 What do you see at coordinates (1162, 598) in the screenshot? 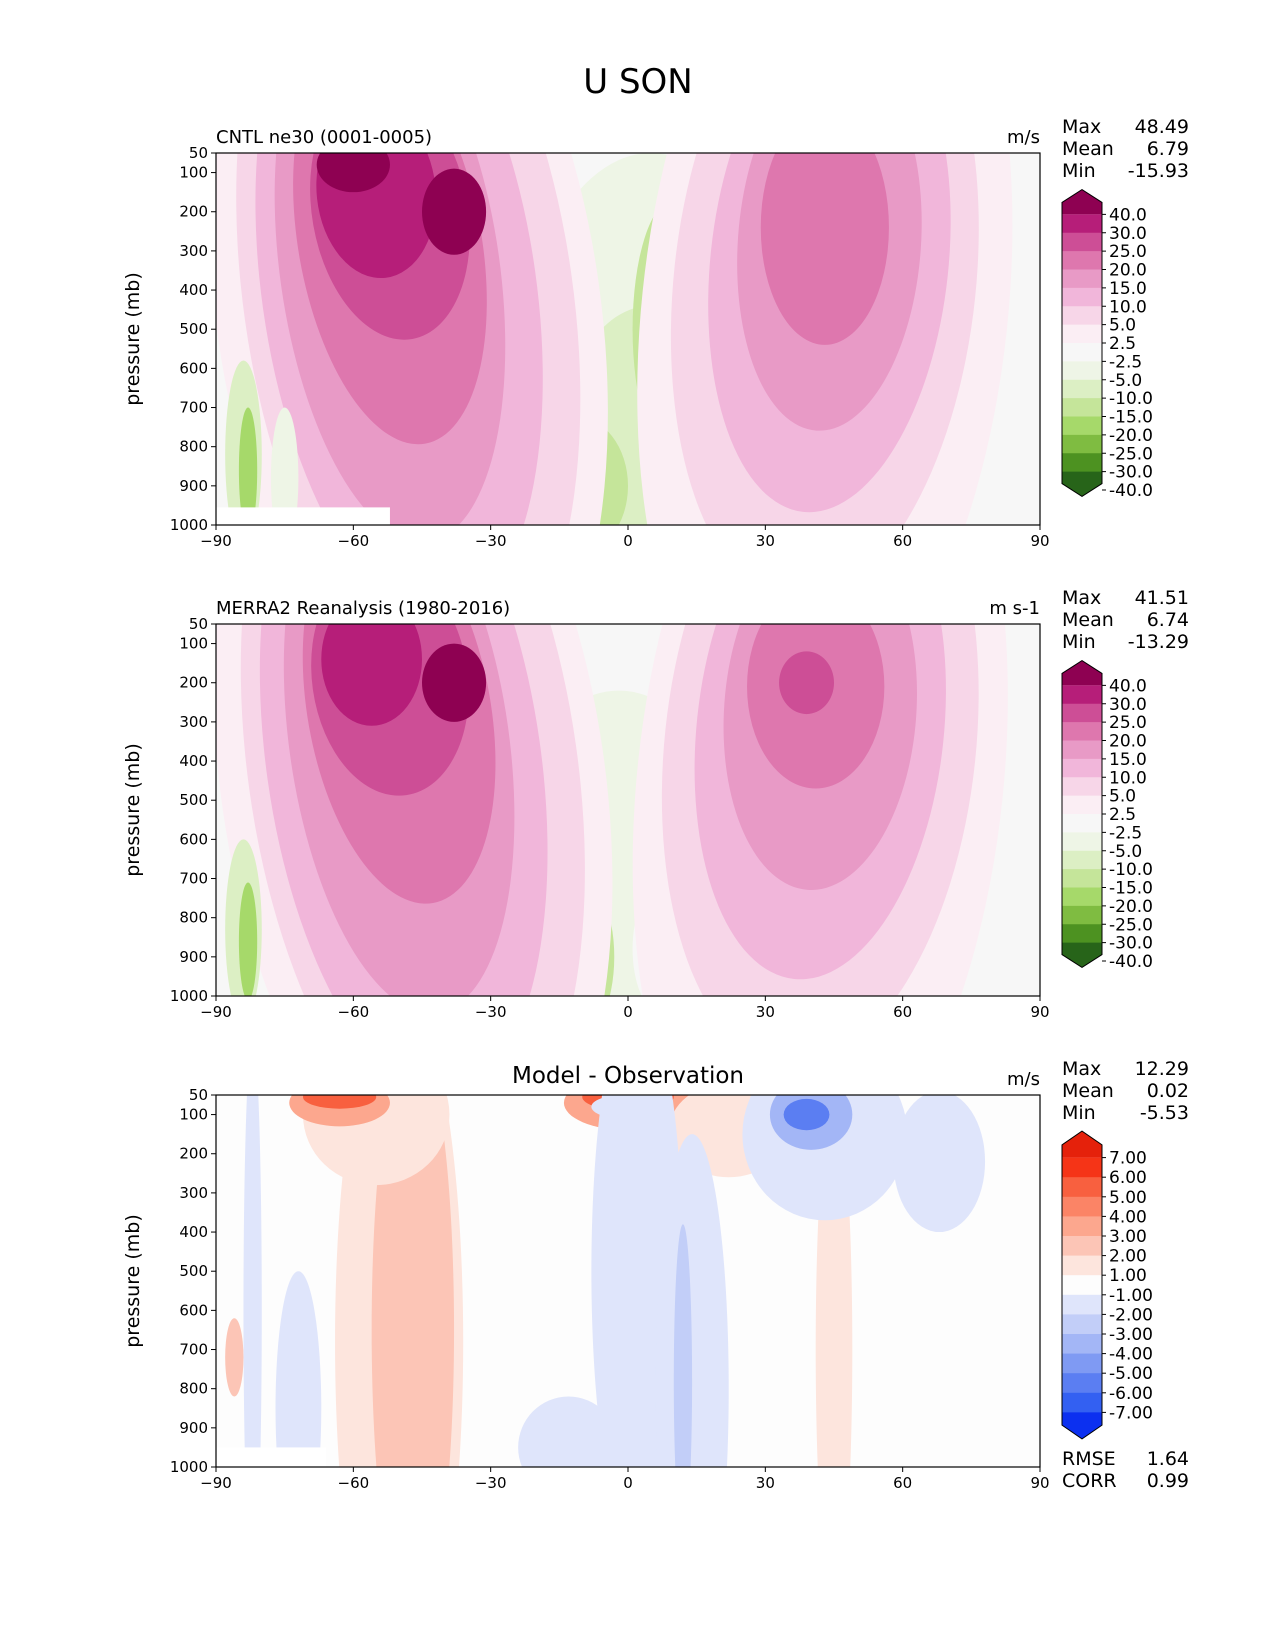
I see `stat-value: 41.51` at bounding box center [1162, 598].